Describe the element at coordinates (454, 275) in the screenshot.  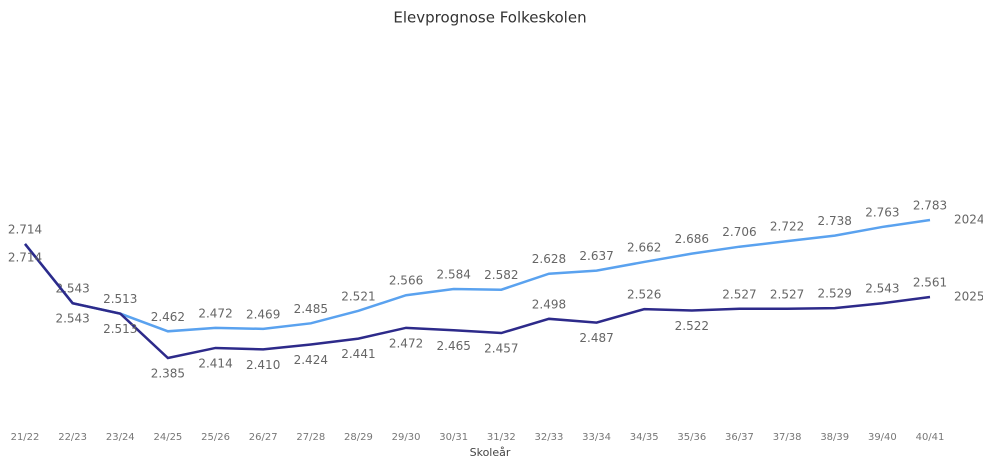
I see `data-label: 2.584` at that location.